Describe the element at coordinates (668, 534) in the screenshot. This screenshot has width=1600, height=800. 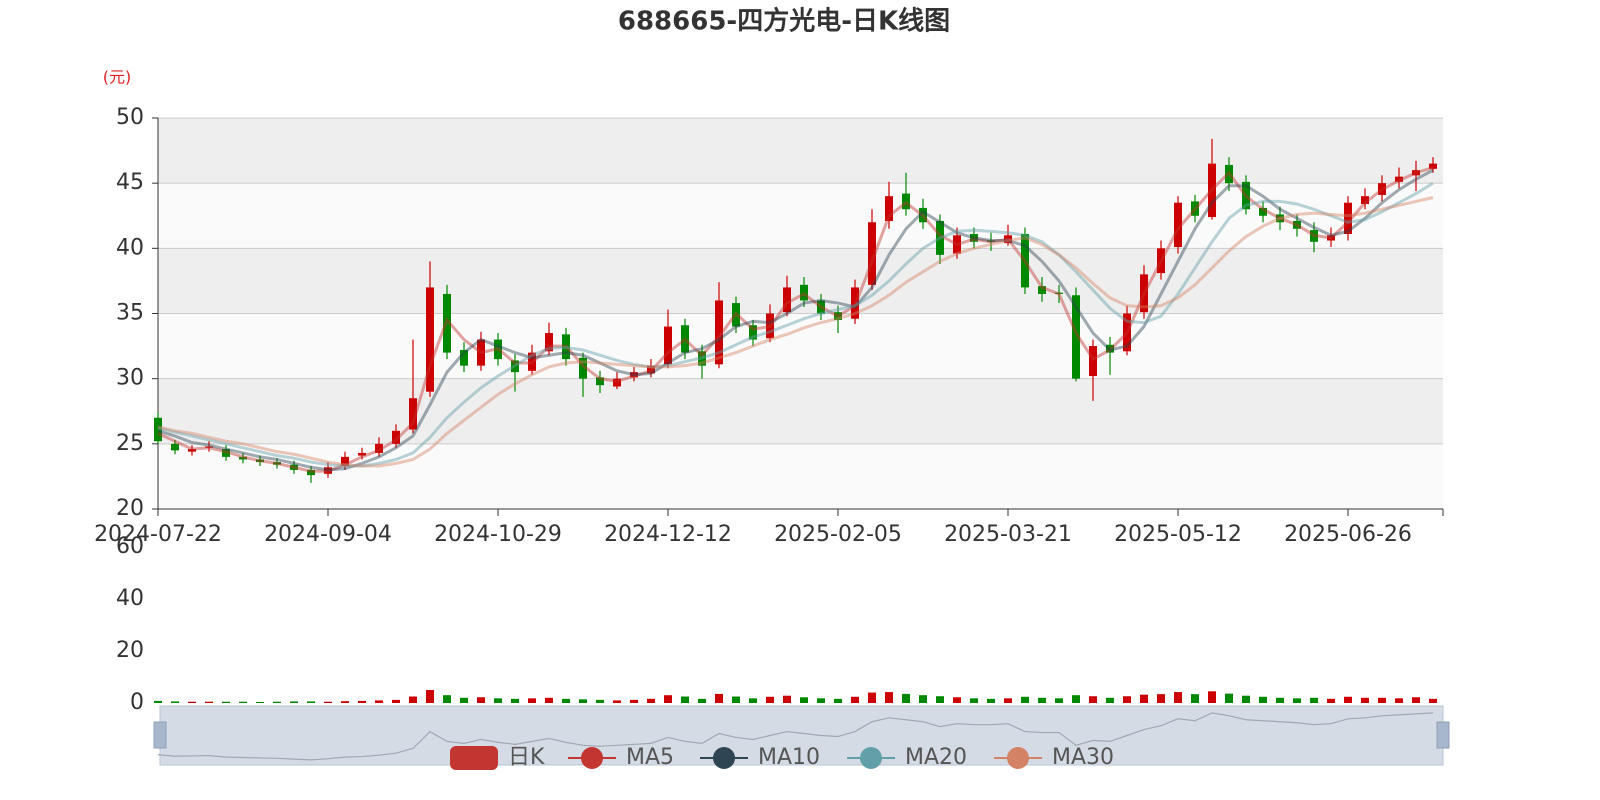
I see `x-tick-label: 2024-12-12` at that location.